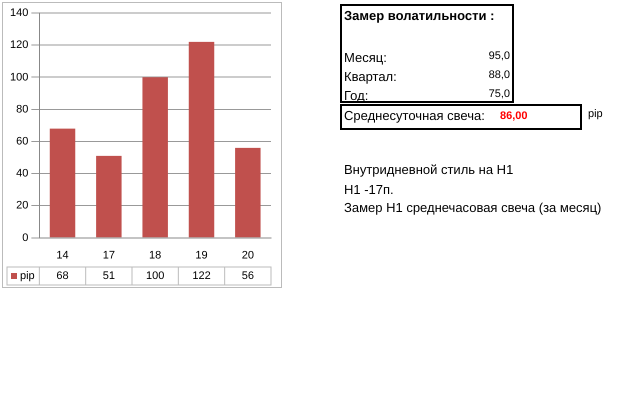 This screenshot has height=403, width=620. What do you see at coordinates (108, 255) in the screenshot?
I see `x-tick-label: 17` at bounding box center [108, 255].